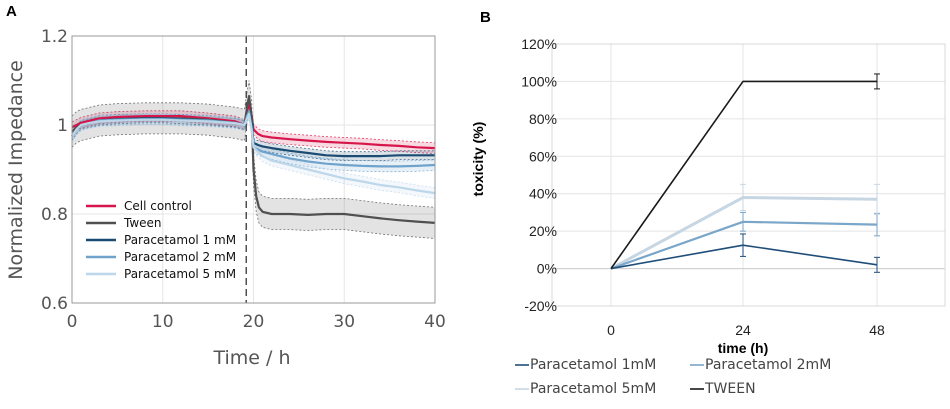 The image size is (950, 409). What do you see at coordinates (539, 81) in the screenshot?
I see `panel-b-y-tick-label: 100%` at bounding box center [539, 81].